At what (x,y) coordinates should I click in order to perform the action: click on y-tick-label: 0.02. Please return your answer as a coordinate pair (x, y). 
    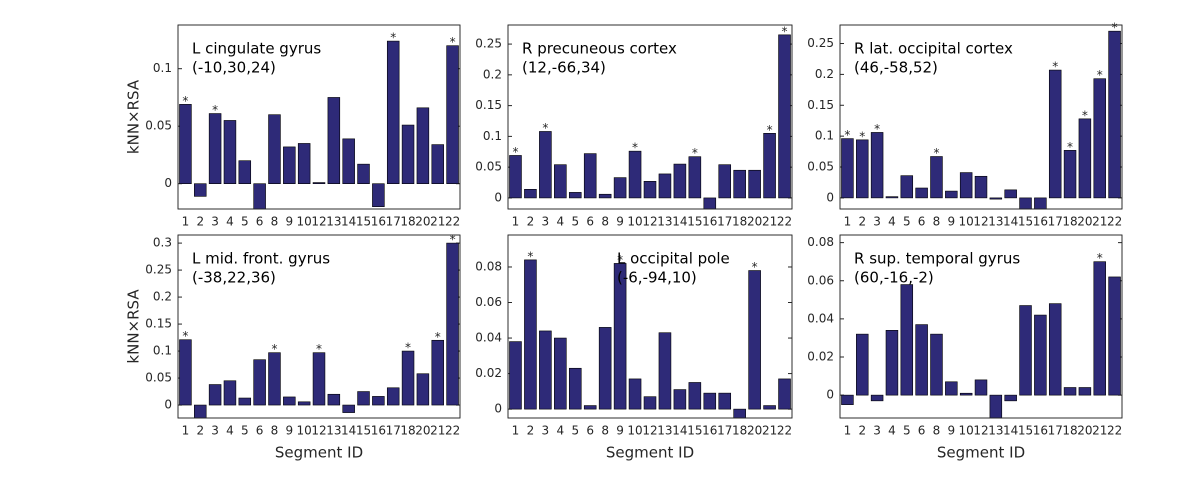
    Looking at the image, I should click on (820, 357).